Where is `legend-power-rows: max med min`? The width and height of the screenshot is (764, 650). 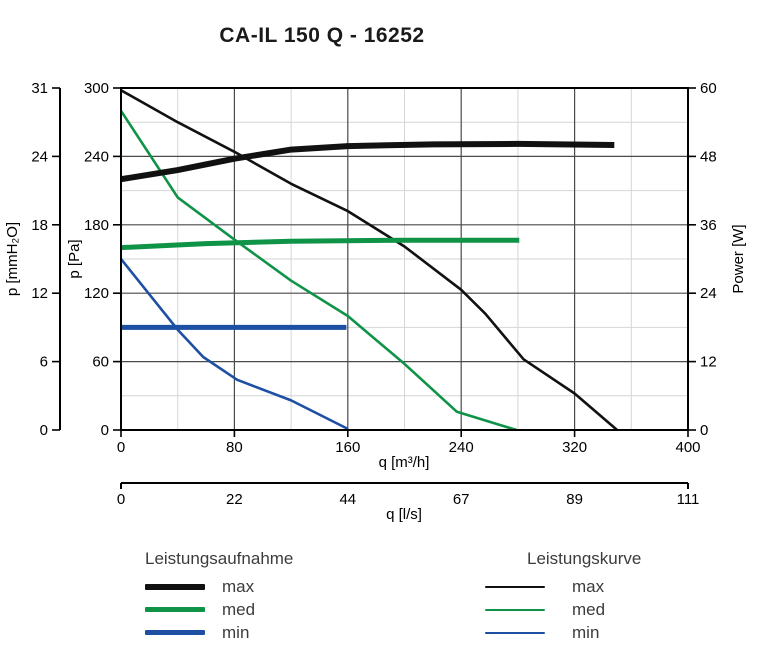 legend-power-rows: max med min is located at coordinates (219, 609).